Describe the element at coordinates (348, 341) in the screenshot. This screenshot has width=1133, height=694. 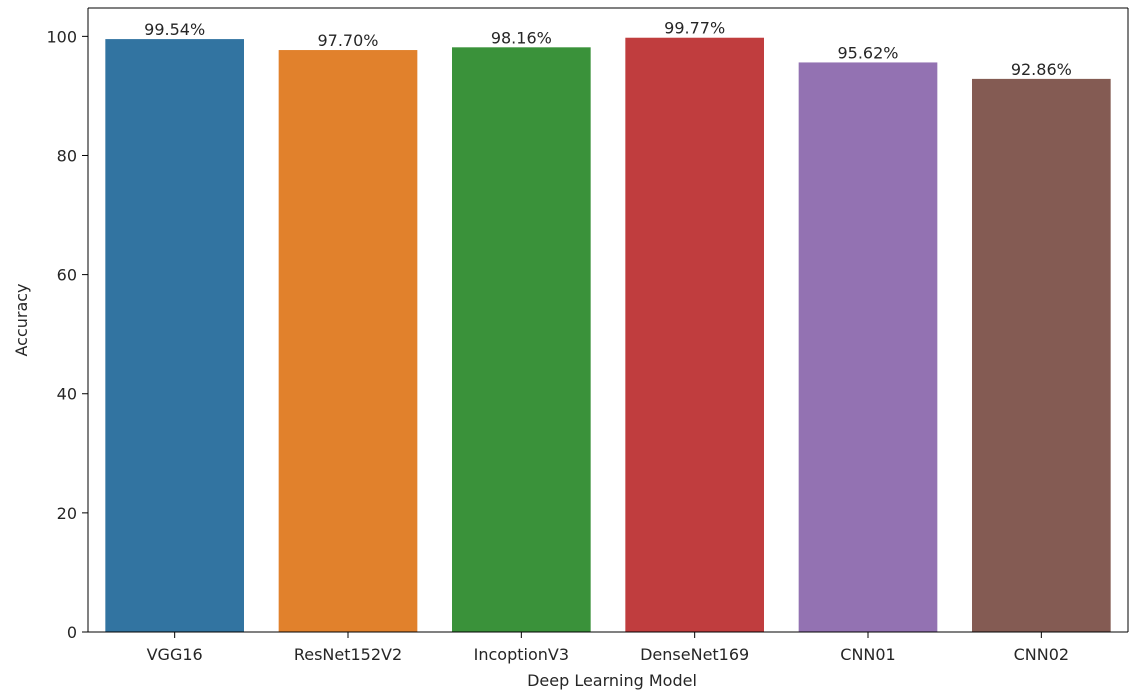
I see `bar-resnet152v2` at that location.